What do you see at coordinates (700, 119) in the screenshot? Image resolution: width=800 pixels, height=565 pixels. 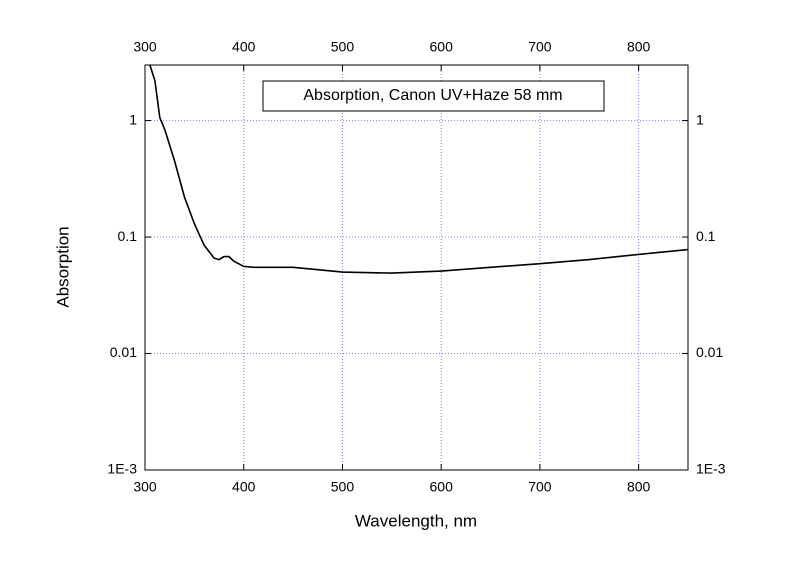 I see `y-tick-label-right: 1` at bounding box center [700, 119].